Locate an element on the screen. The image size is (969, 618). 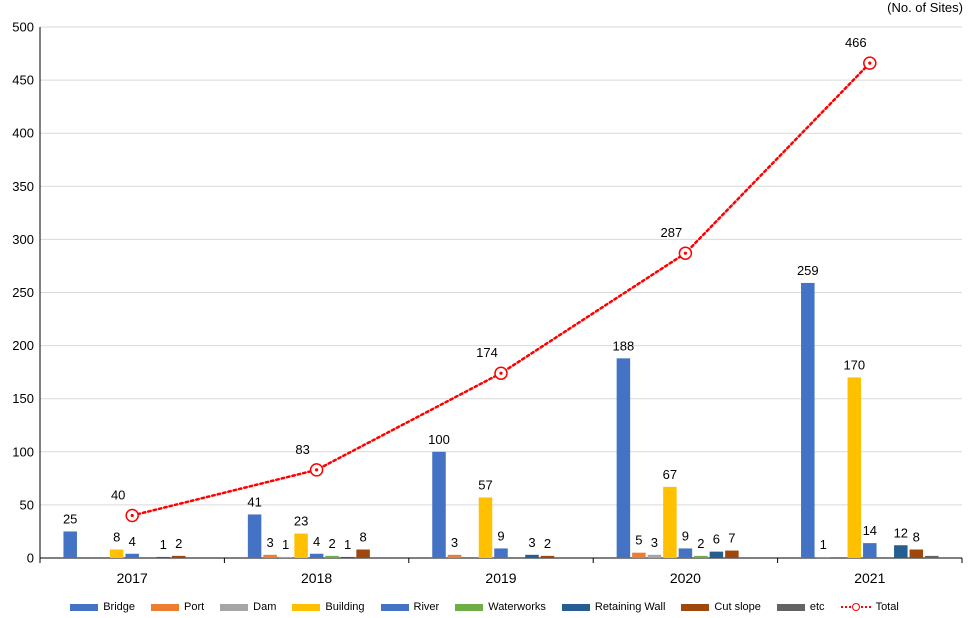
bar-data-label: 6 is located at coordinates (716, 539).